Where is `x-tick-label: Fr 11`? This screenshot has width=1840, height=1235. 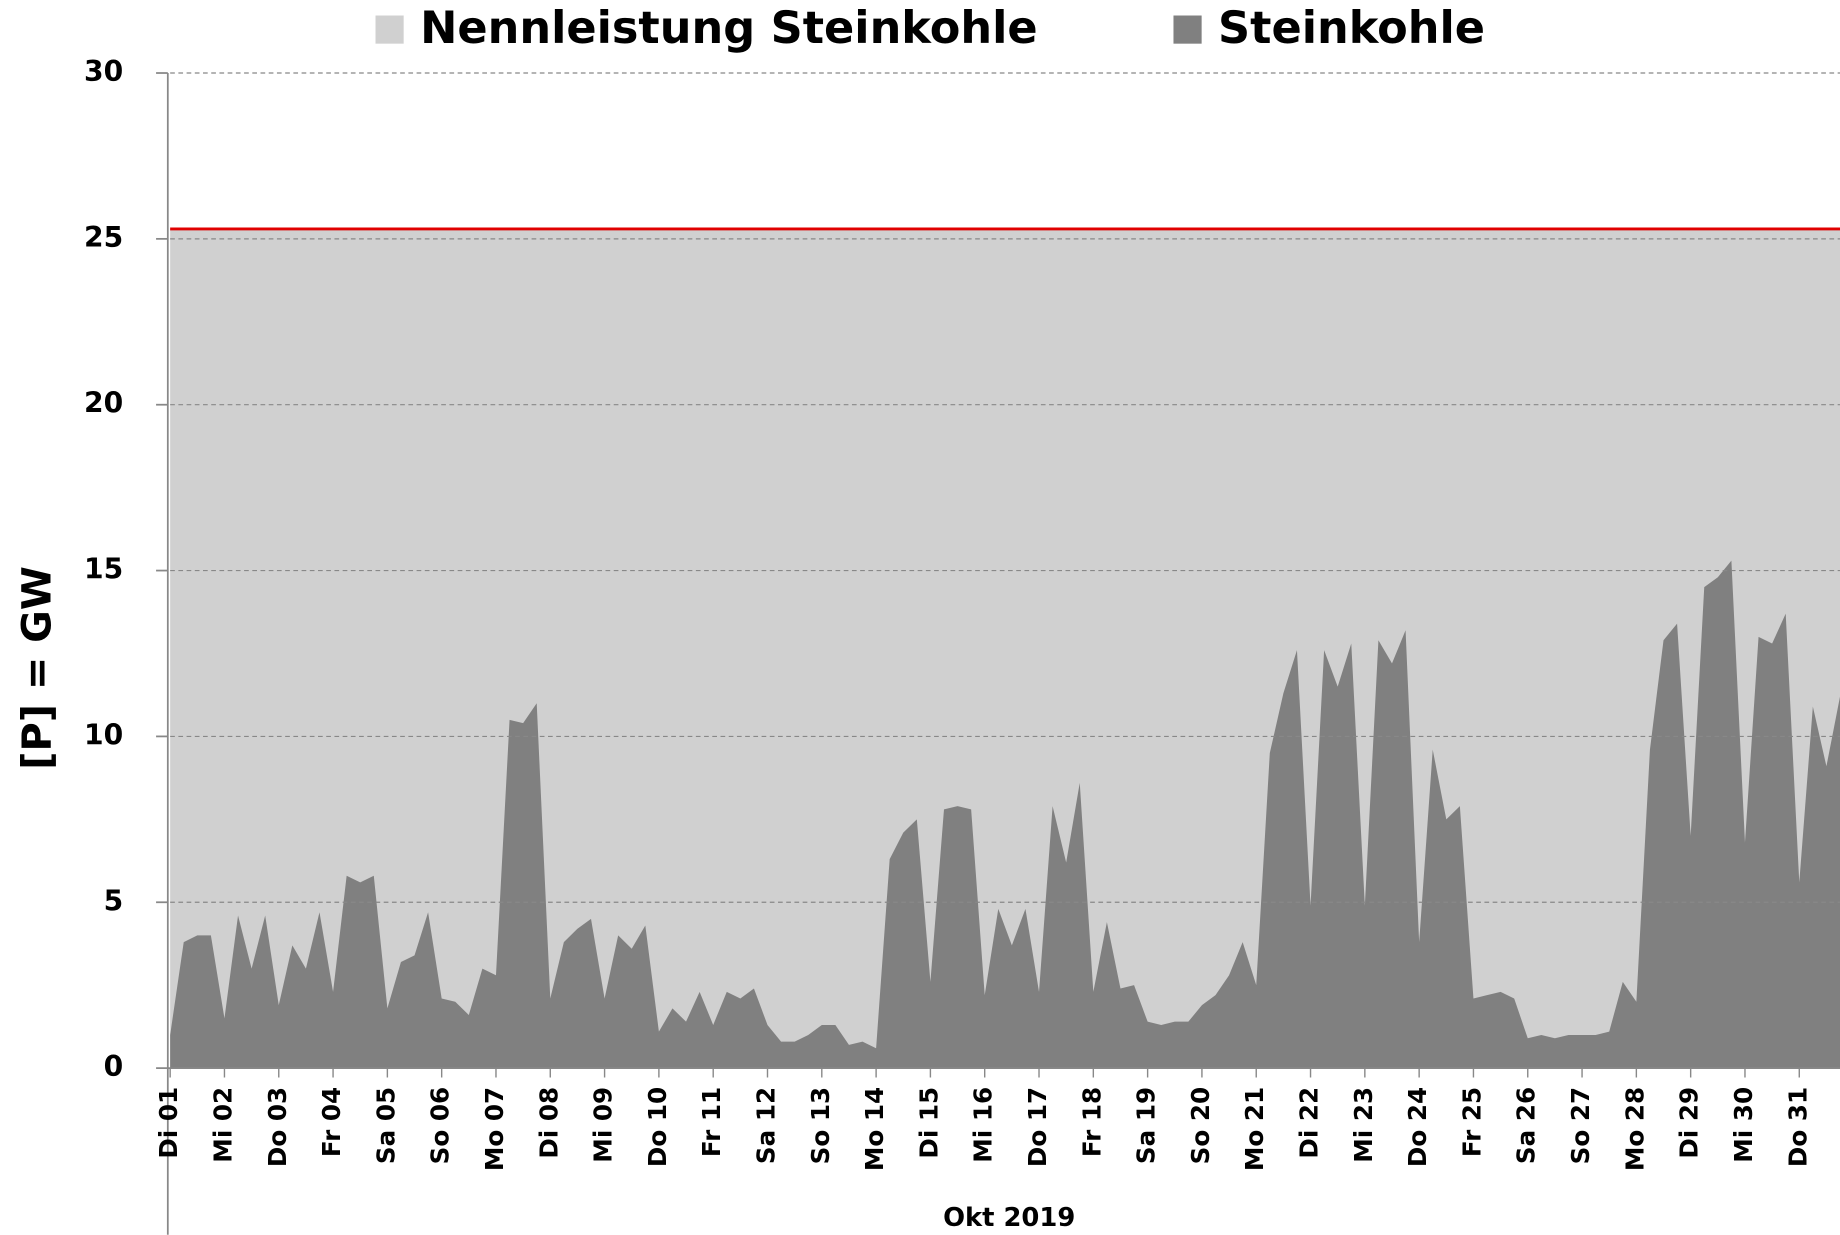 x-tick-label: Fr 11 is located at coordinates (711, 1122).